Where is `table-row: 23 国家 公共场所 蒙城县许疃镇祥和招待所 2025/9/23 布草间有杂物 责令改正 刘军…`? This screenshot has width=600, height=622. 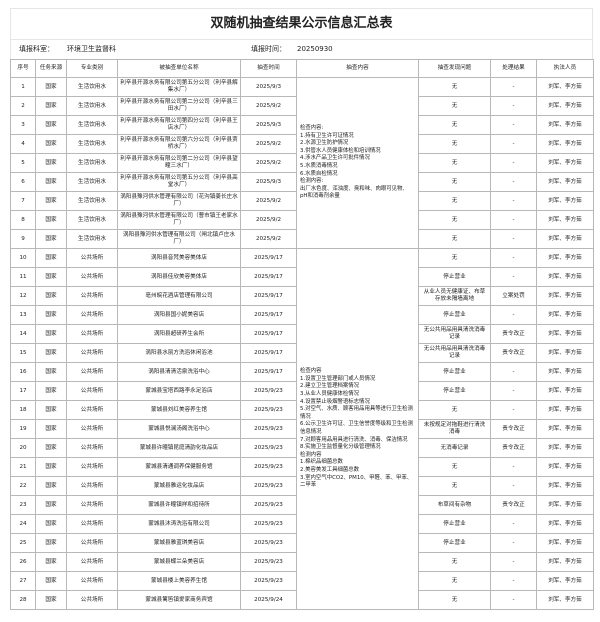 table-row: 23 国家 公共场所 蒙城县许疃镇祥和招待所 2025/9/23 布草间有杂物 责令改正 刘军… is located at coordinates (302, 505).